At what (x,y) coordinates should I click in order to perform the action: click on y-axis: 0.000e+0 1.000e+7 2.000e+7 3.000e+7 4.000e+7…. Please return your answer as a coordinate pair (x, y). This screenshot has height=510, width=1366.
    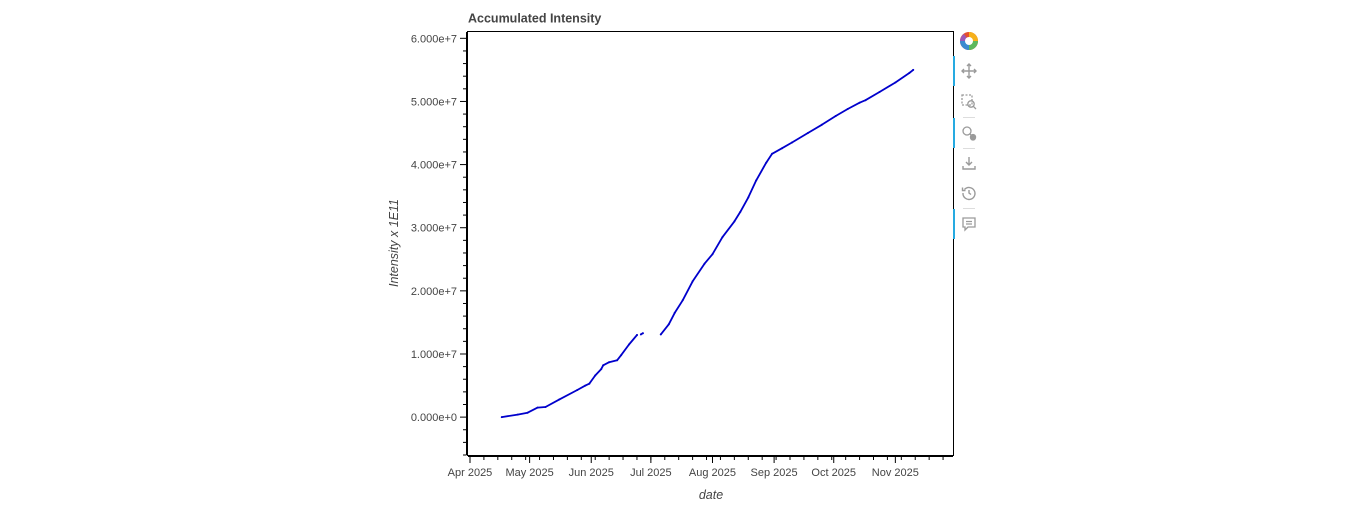
    Looking at the image, I should click on (439, 244).